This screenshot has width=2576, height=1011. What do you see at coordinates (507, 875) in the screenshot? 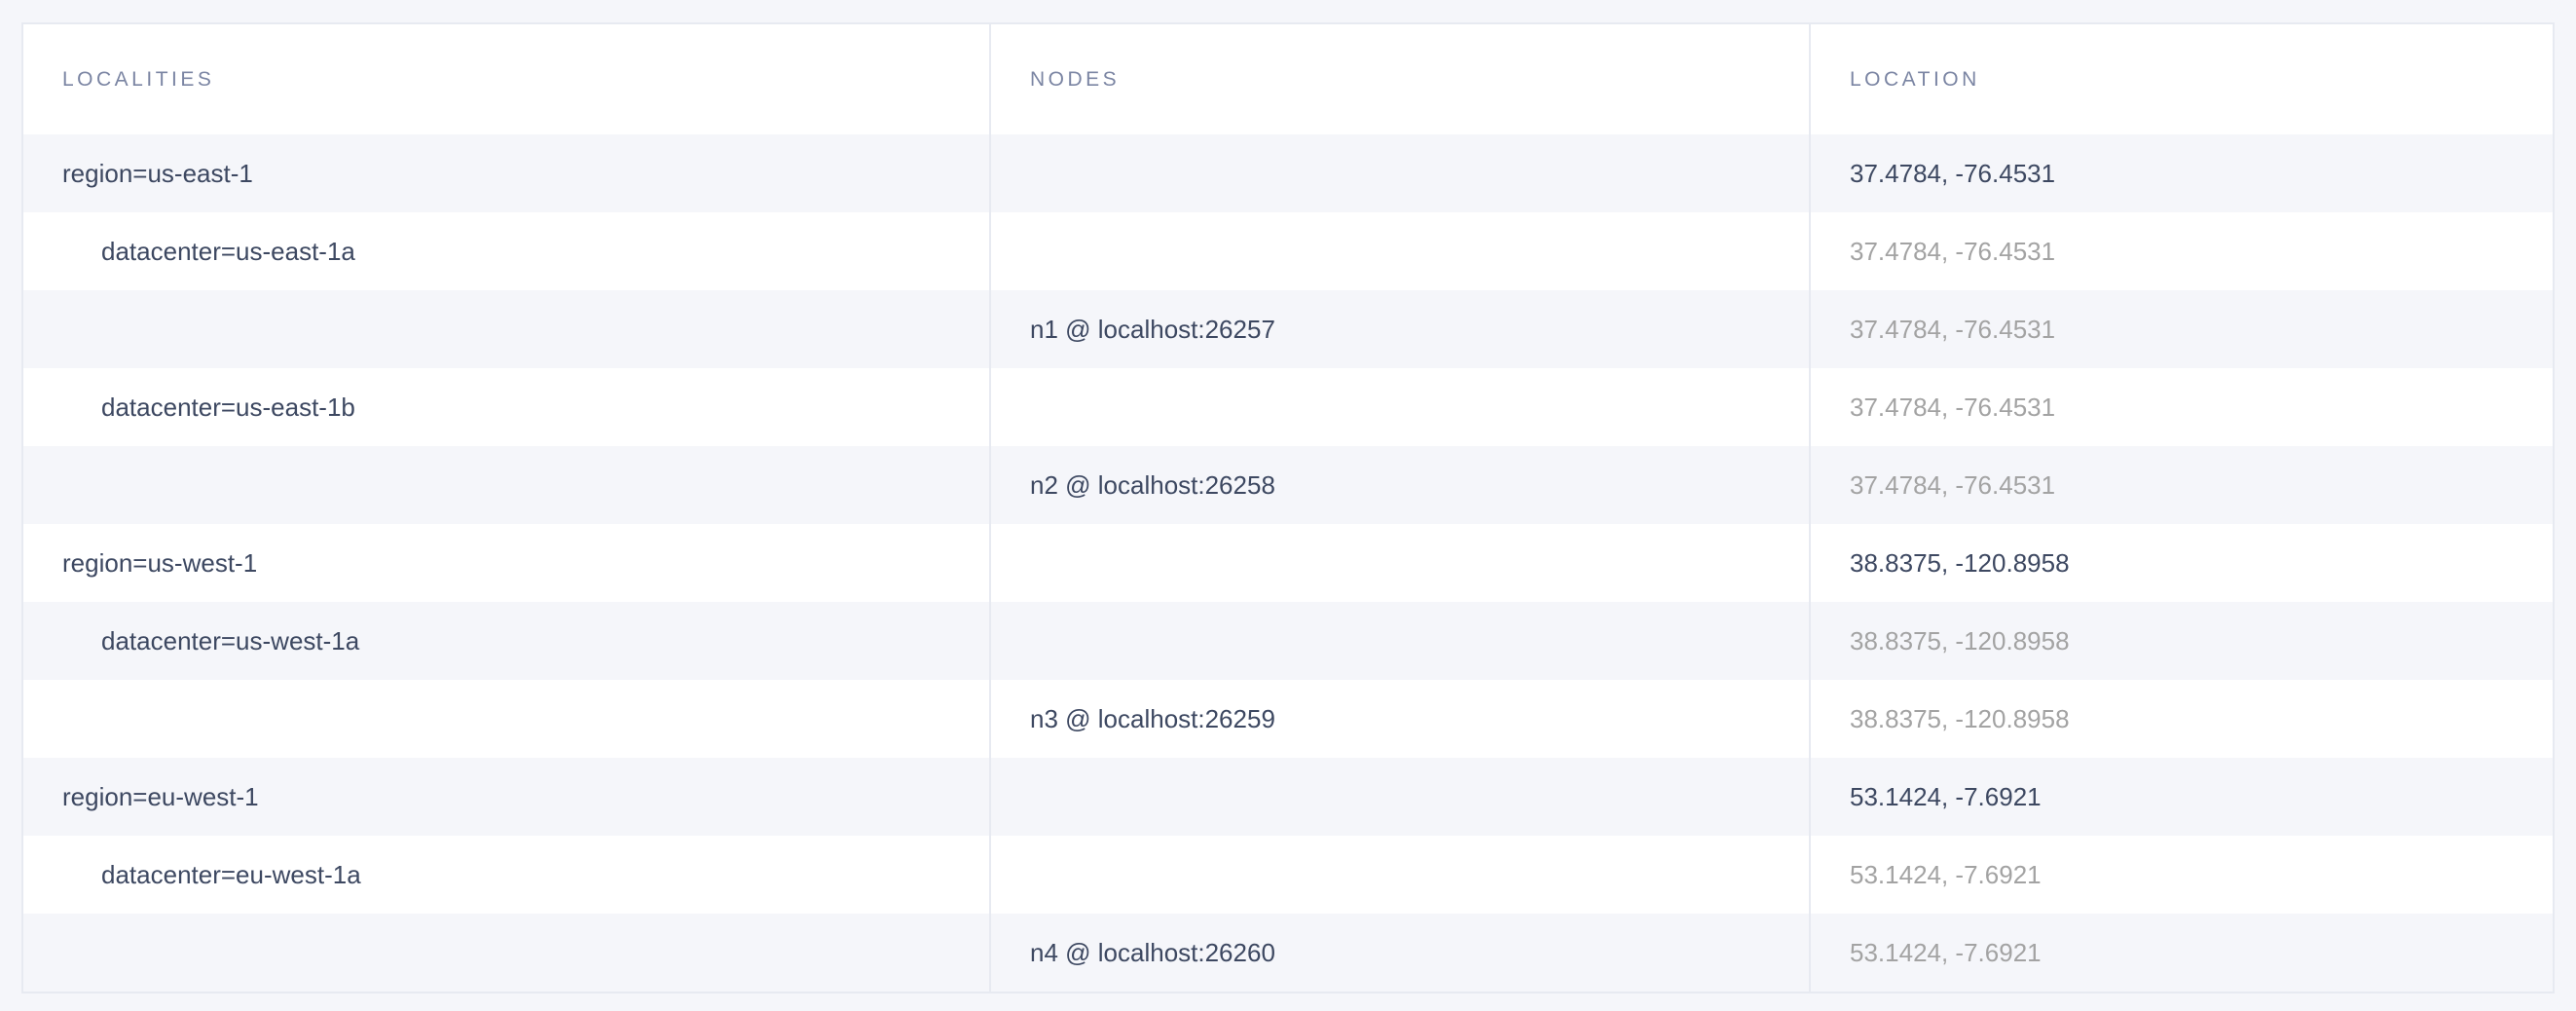
I see `locality-cell: datacenter=eu-west-1a` at bounding box center [507, 875].